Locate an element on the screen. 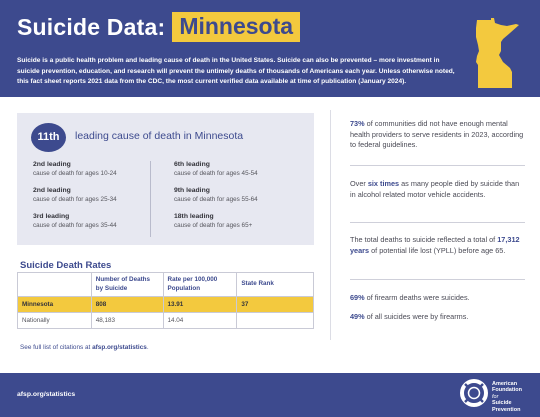 The image size is (540, 417). rate-cell: 14.04 is located at coordinates (200, 320).